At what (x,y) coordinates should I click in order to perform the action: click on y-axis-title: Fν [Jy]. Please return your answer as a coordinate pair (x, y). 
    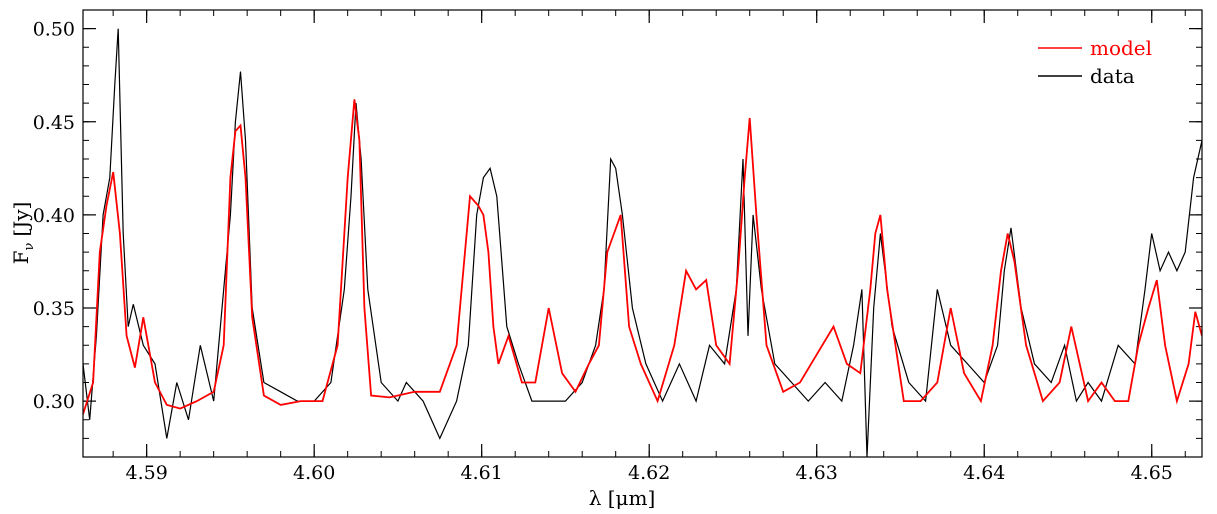
    Looking at the image, I should click on (23, 233).